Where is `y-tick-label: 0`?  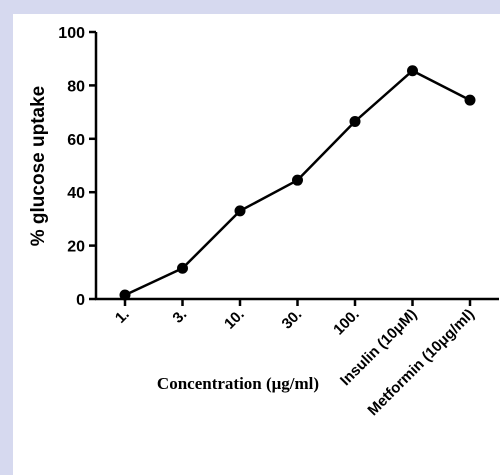 y-tick-label: 0 is located at coordinates (80, 300).